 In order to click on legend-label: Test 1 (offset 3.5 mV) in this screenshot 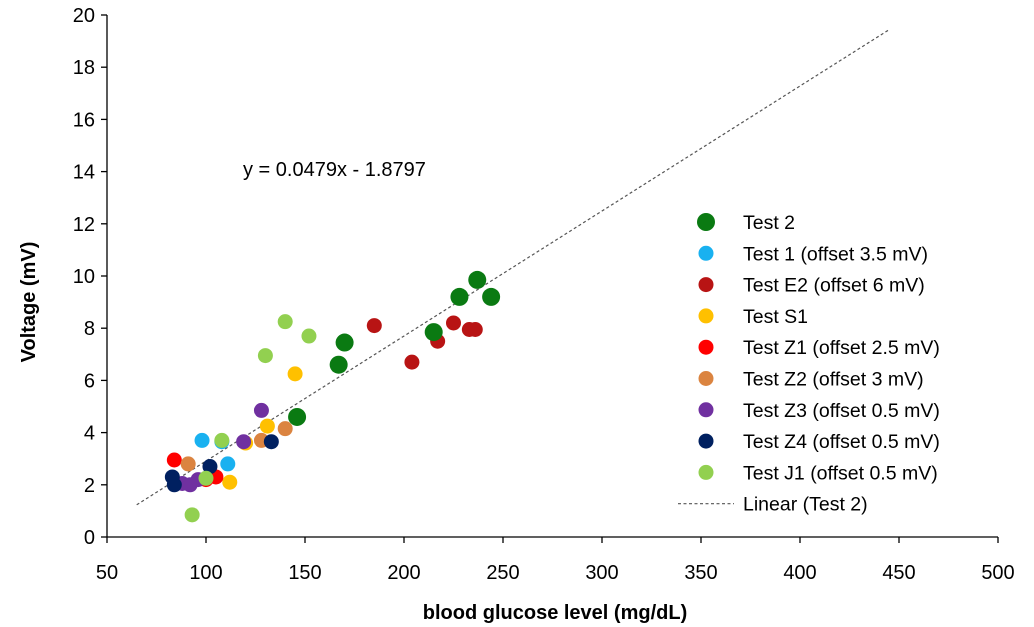, I will do `click(835, 254)`.